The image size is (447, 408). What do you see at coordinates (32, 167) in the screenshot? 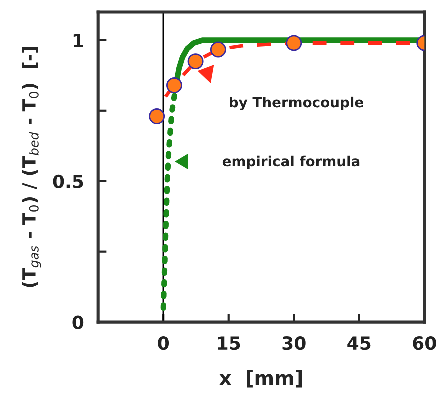
I see `text: (T$_{gas}$ - T$_{0}$) / (T$_{bed}$ - T$_{0}$) [-]` at bounding box center [32, 167].